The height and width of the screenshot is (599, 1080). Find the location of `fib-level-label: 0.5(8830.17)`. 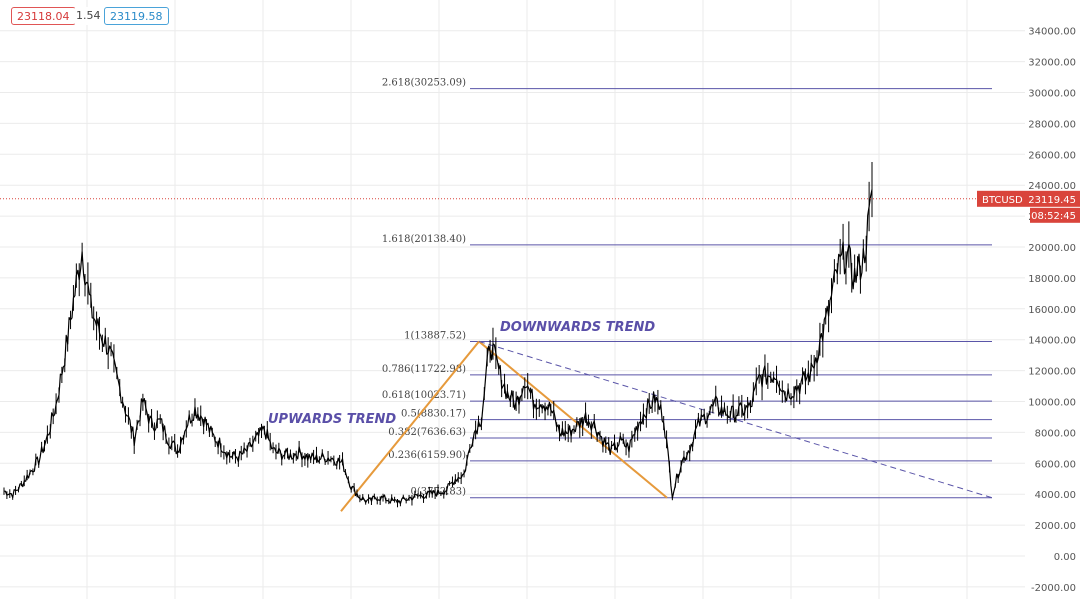

fib-level-label: 0.5(8830.17) is located at coordinates (433, 414).